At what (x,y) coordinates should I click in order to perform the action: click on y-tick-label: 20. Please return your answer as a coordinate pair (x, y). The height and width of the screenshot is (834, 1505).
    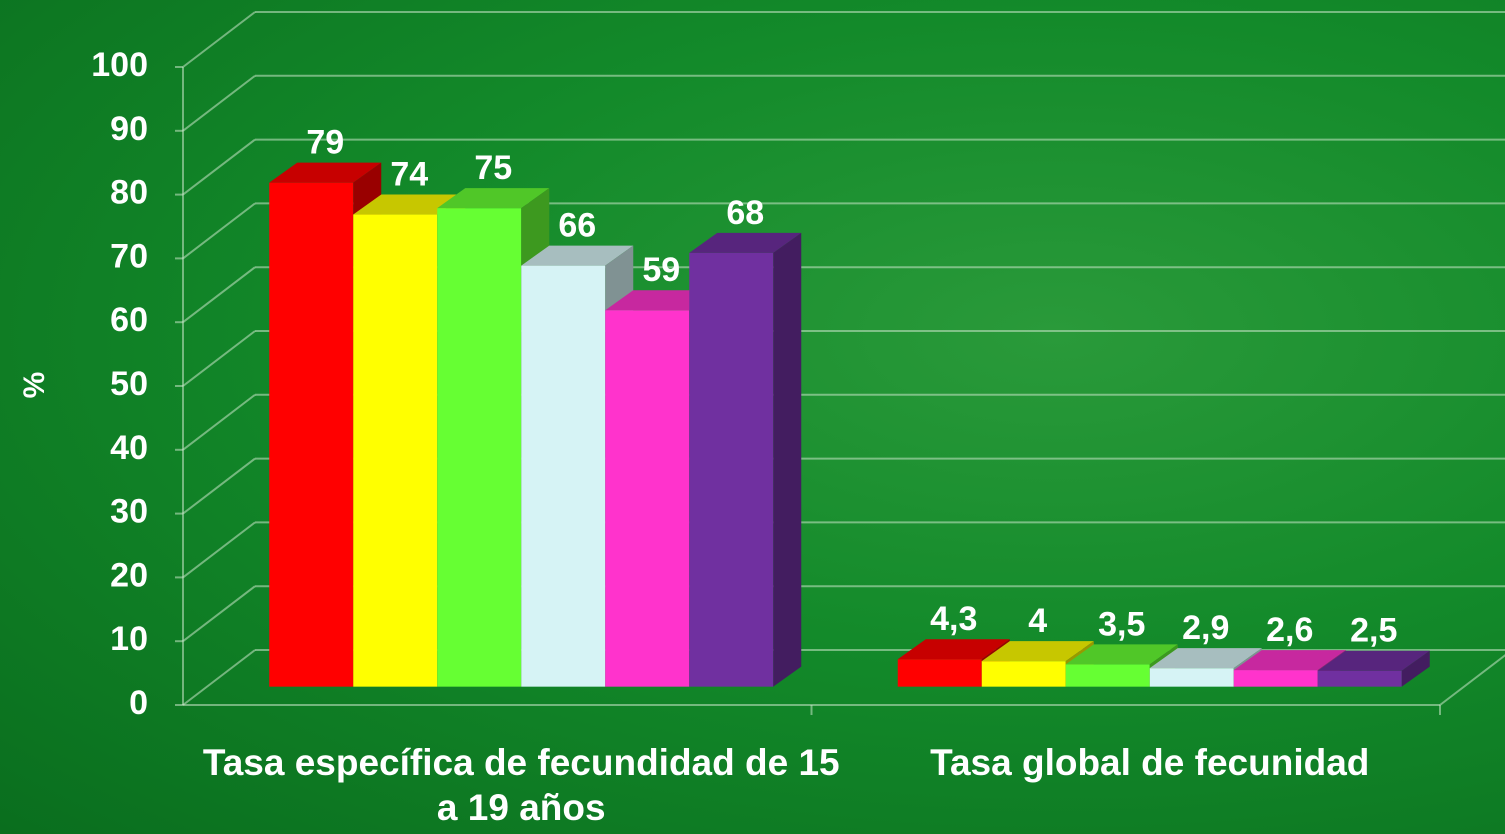
    Looking at the image, I should click on (129, 575).